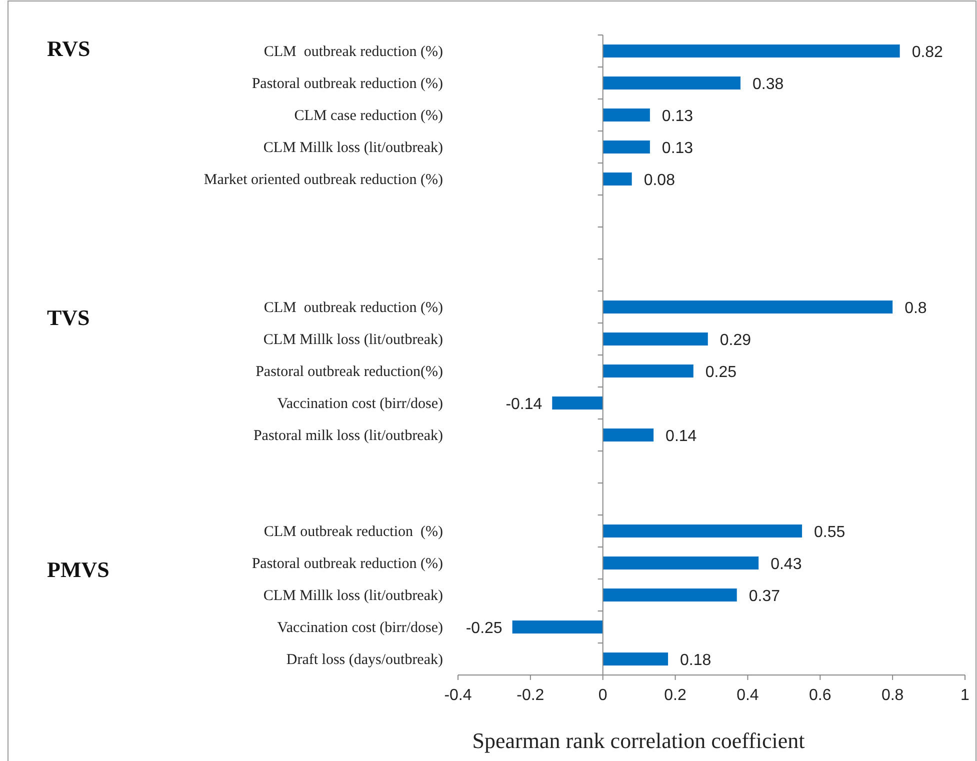  What do you see at coordinates (675, 695) in the screenshot?
I see `x-tick-label: 0.2` at bounding box center [675, 695].